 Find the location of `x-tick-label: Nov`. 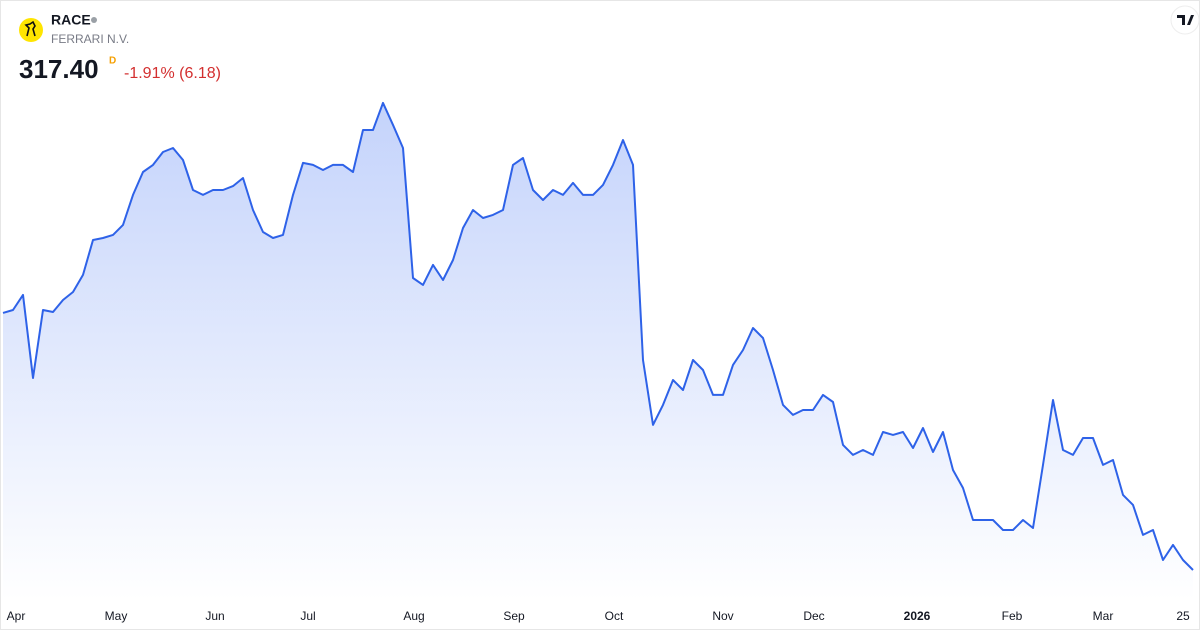

x-tick-label: Nov is located at coordinates (722, 616).